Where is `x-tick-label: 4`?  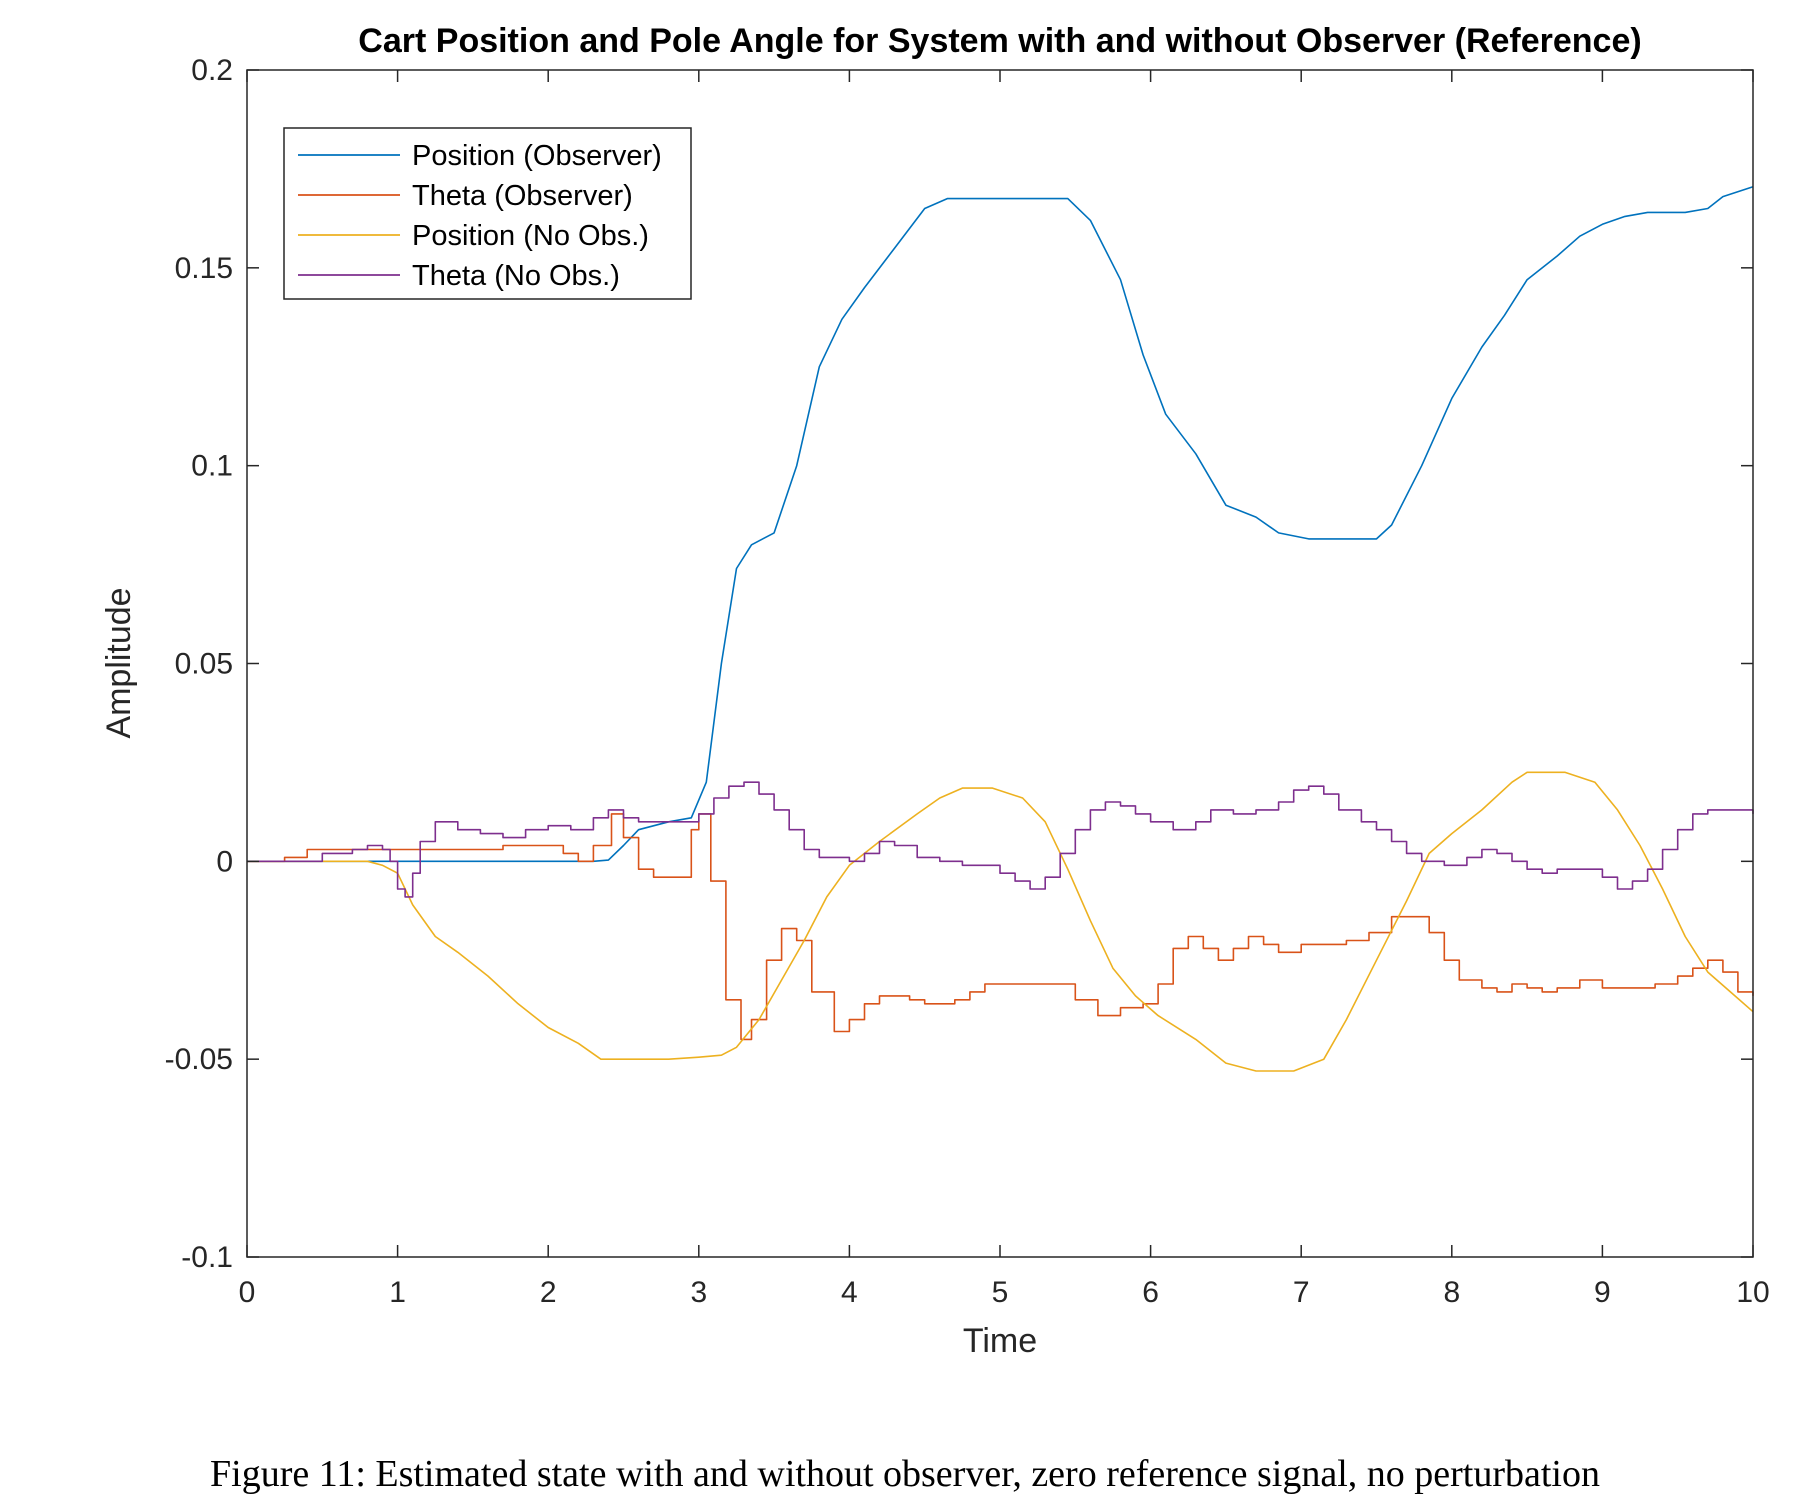 x-tick-label: 4 is located at coordinates (849, 1292).